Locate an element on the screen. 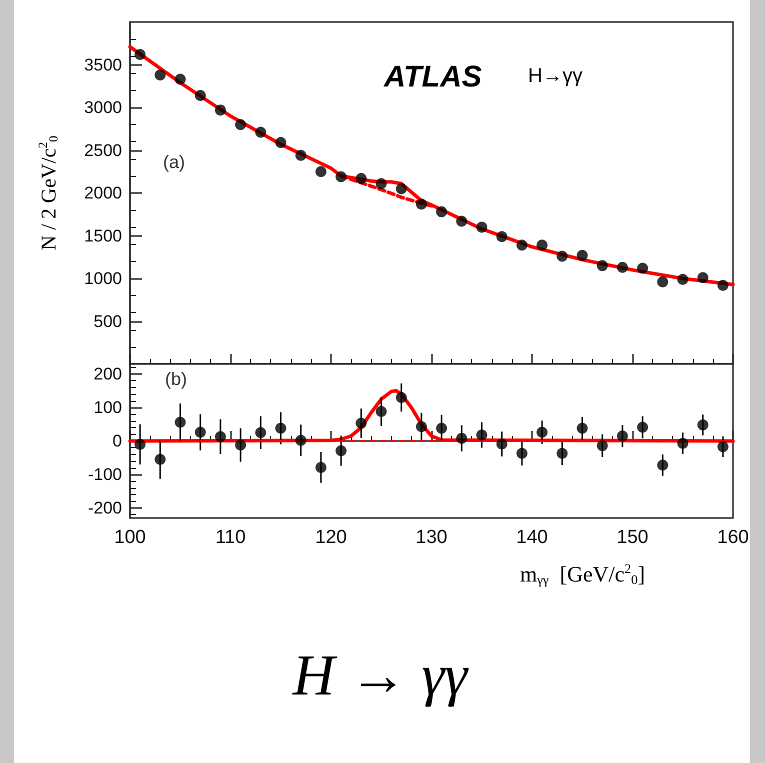 This screenshot has height=763, width=765. y-axis-title: N / 2 GeV/c20 is located at coordinates (48, 193).